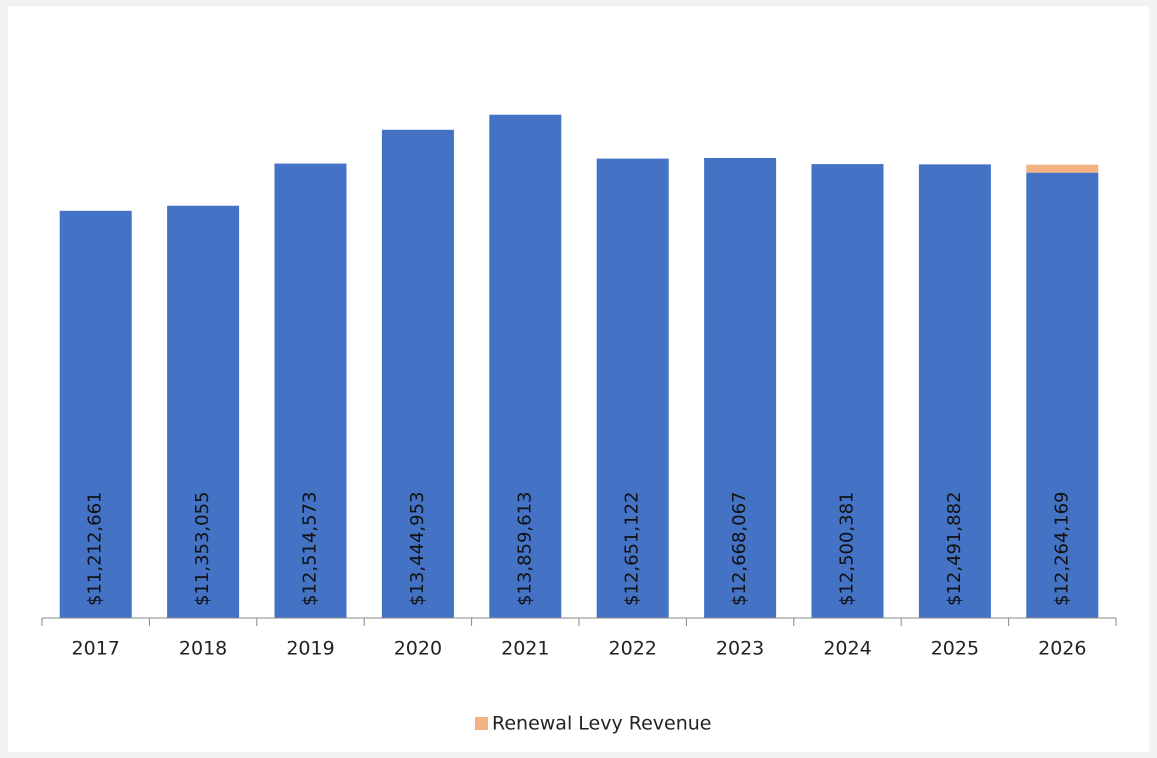 The width and height of the screenshot is (1157, 758). Describe the element at coordinates (417, 548) in the screenshot. I see `value-label: $13,444,953` at that location.